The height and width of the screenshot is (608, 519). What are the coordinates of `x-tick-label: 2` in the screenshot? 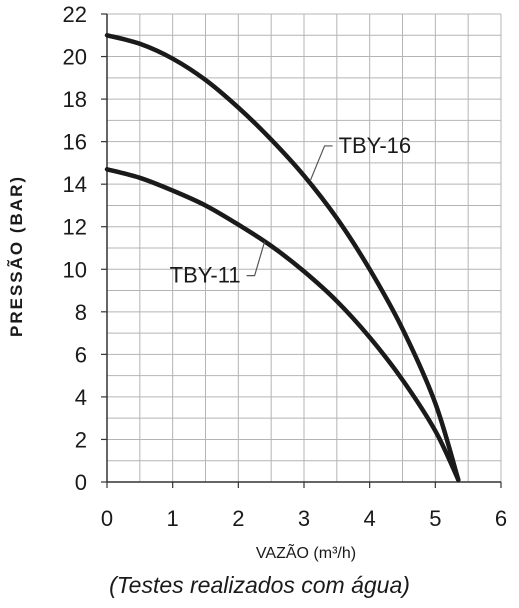 It's located at (238, 518).